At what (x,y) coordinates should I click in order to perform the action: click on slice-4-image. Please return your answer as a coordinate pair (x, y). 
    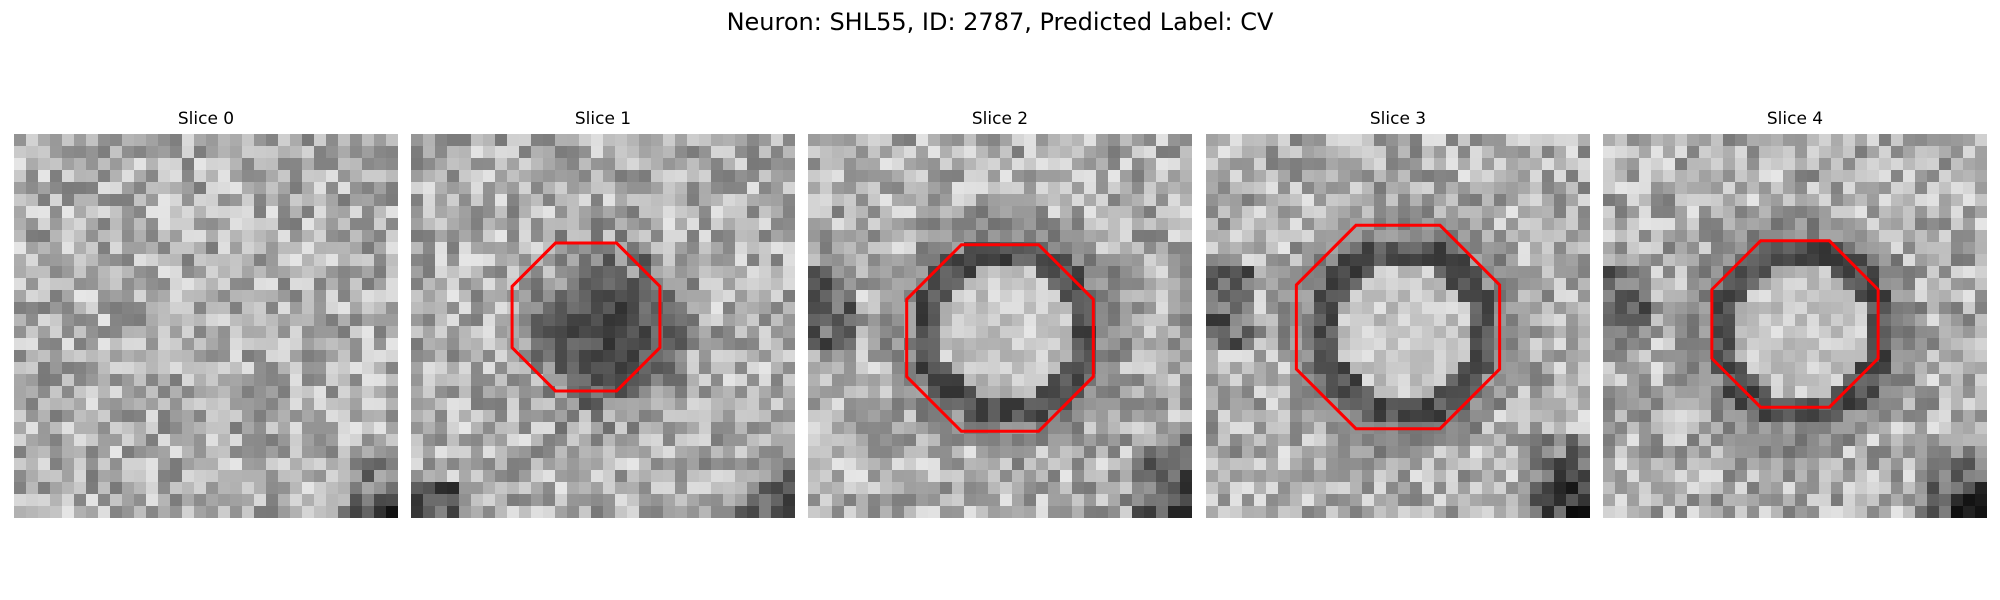
    Looking at the image, I should click on (1795, 326).